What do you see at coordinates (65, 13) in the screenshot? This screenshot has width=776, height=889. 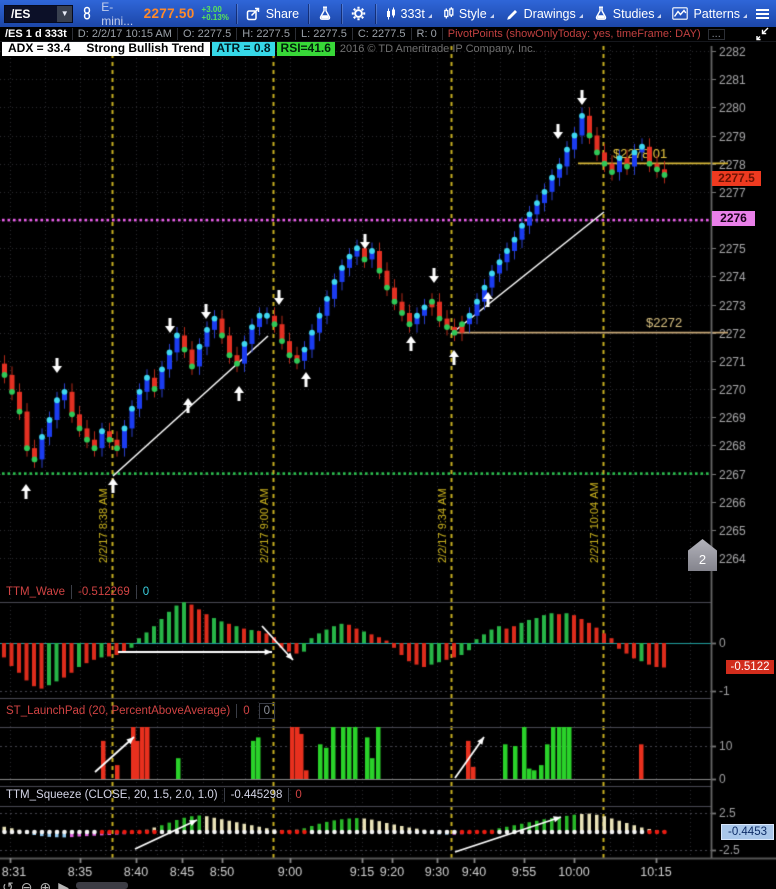 I see `symbol-dropdown-button: ▼` at bounding box center [65, 13].